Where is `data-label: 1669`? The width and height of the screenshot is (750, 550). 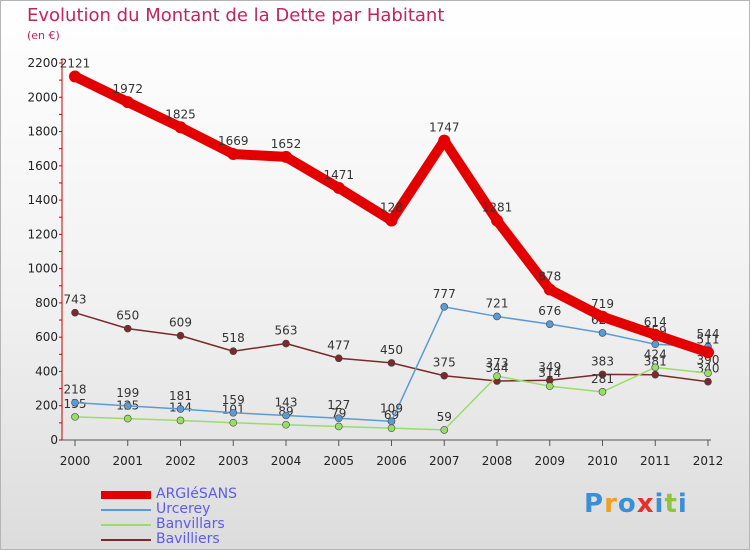
data-label: 1669 is located at coordinates (233, 141).